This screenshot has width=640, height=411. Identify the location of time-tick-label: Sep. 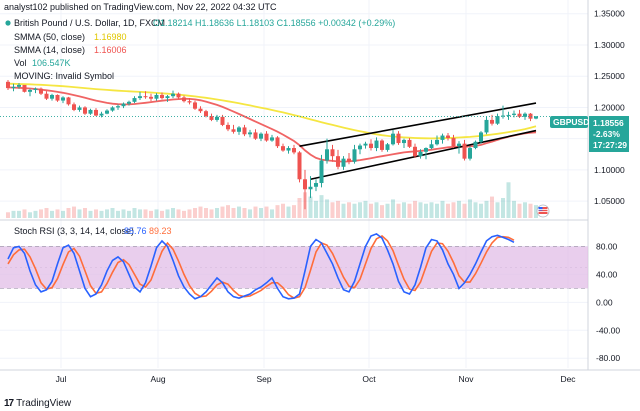
(263, 379).